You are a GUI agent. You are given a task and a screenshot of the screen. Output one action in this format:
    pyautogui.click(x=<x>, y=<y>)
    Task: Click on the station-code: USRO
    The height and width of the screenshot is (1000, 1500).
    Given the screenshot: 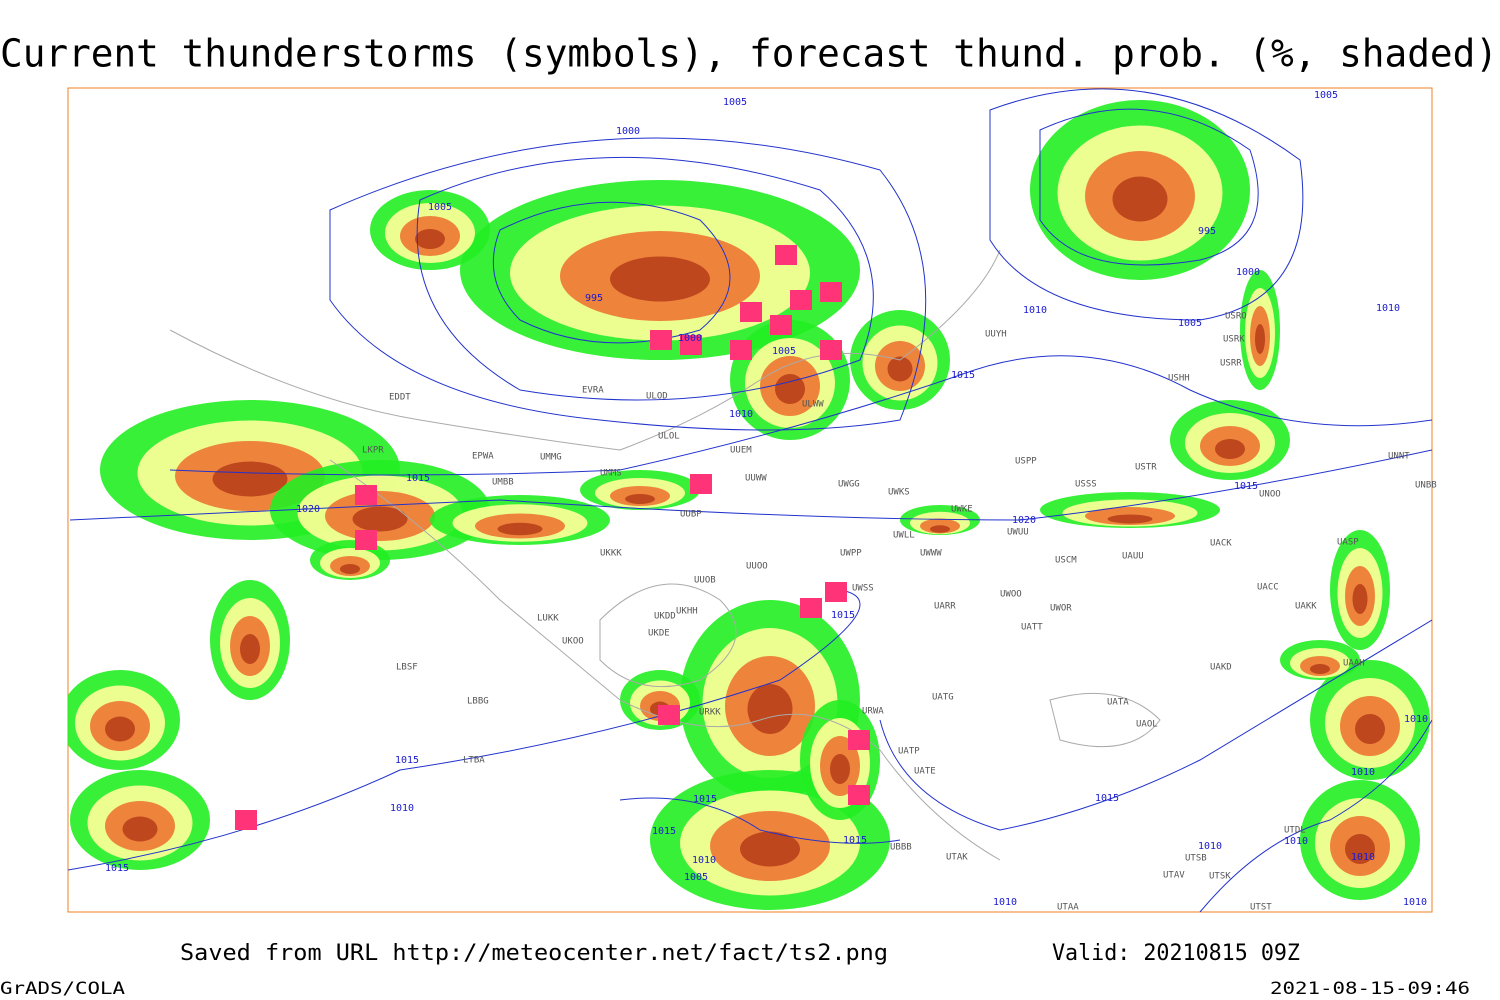 What is the action you would take?
    pyautogui.click(x=1236, y=317)
    